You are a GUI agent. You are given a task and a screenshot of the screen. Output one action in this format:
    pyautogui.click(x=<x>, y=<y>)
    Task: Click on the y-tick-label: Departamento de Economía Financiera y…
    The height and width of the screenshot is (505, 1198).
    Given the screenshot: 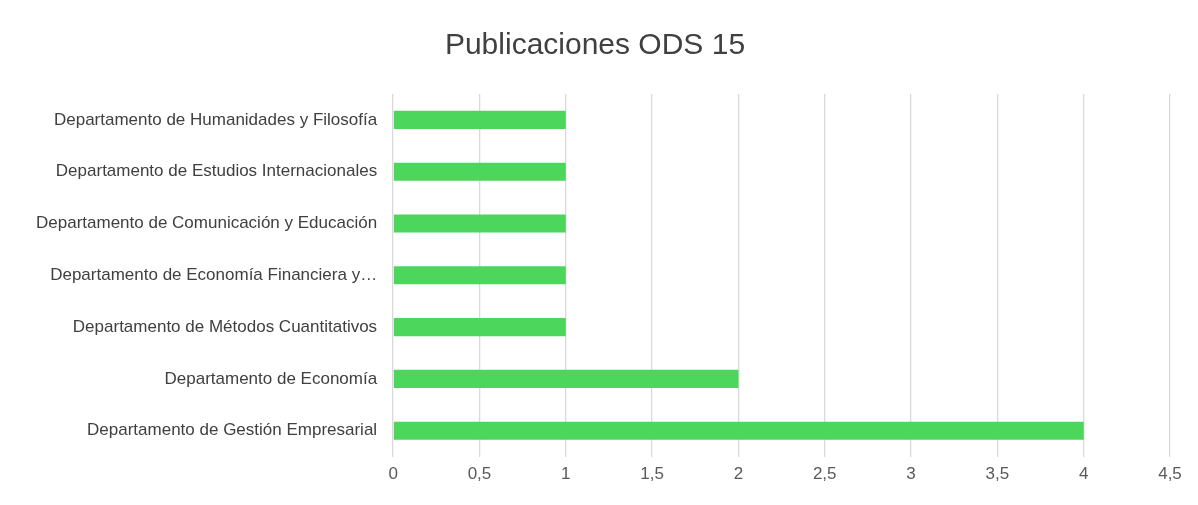 What is the action you would take?
    pyautogui.click(x=214, y=274)
    